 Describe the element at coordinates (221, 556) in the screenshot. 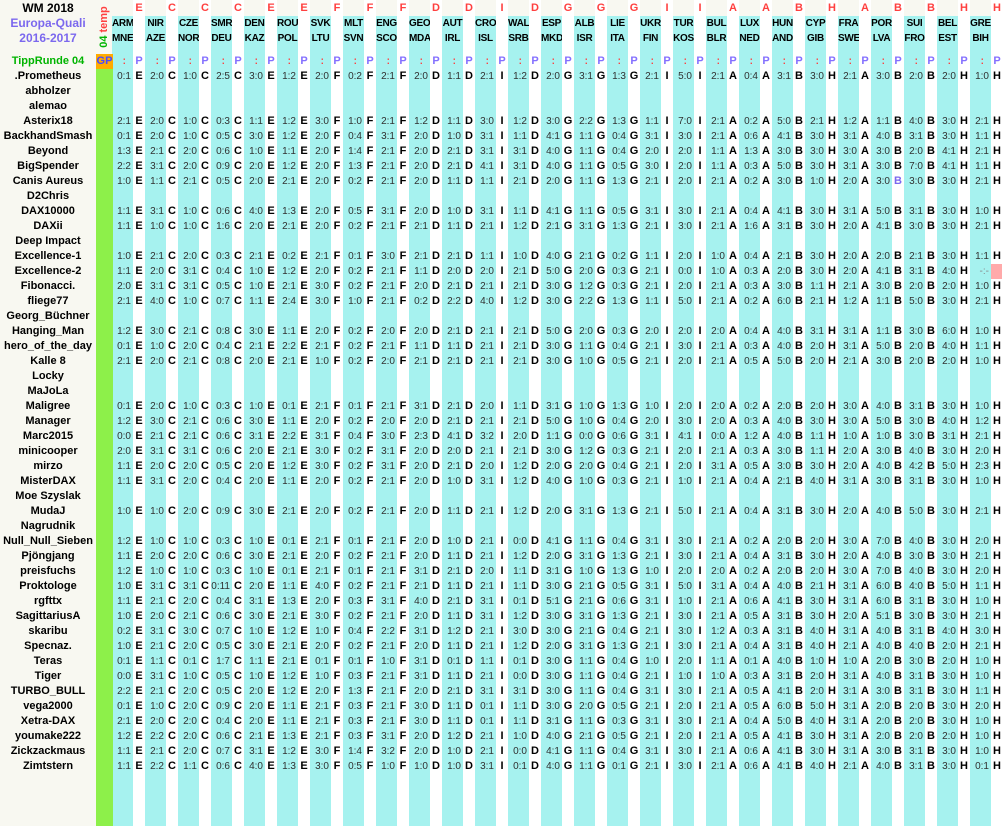

I see `tip-score-cell: 0:6` at that location.